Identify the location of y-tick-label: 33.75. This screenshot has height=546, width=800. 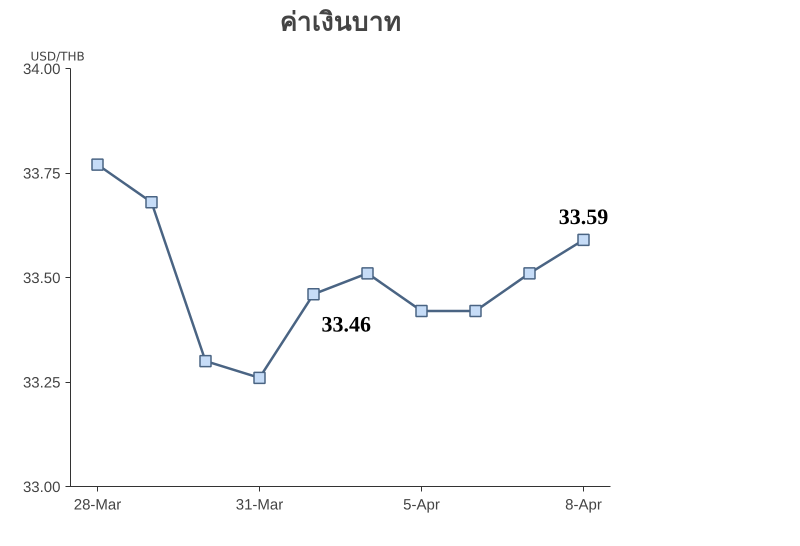
(41, 174).